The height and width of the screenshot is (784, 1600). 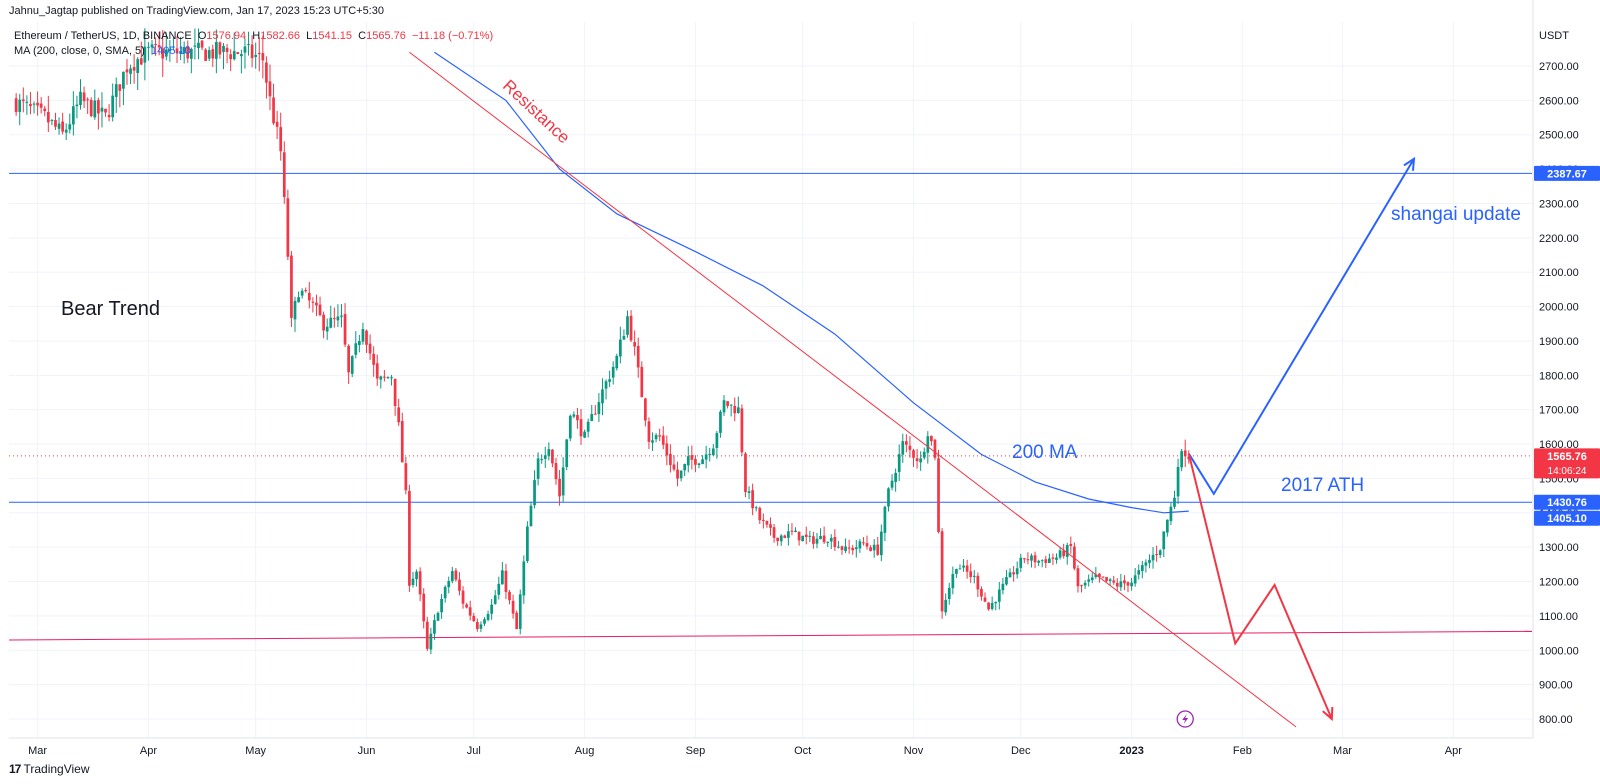 What do you see at coordinates (1556, 686) in the screenshot?
I see `price-tick-label: 900.00` at bounding box center [1556, 686].